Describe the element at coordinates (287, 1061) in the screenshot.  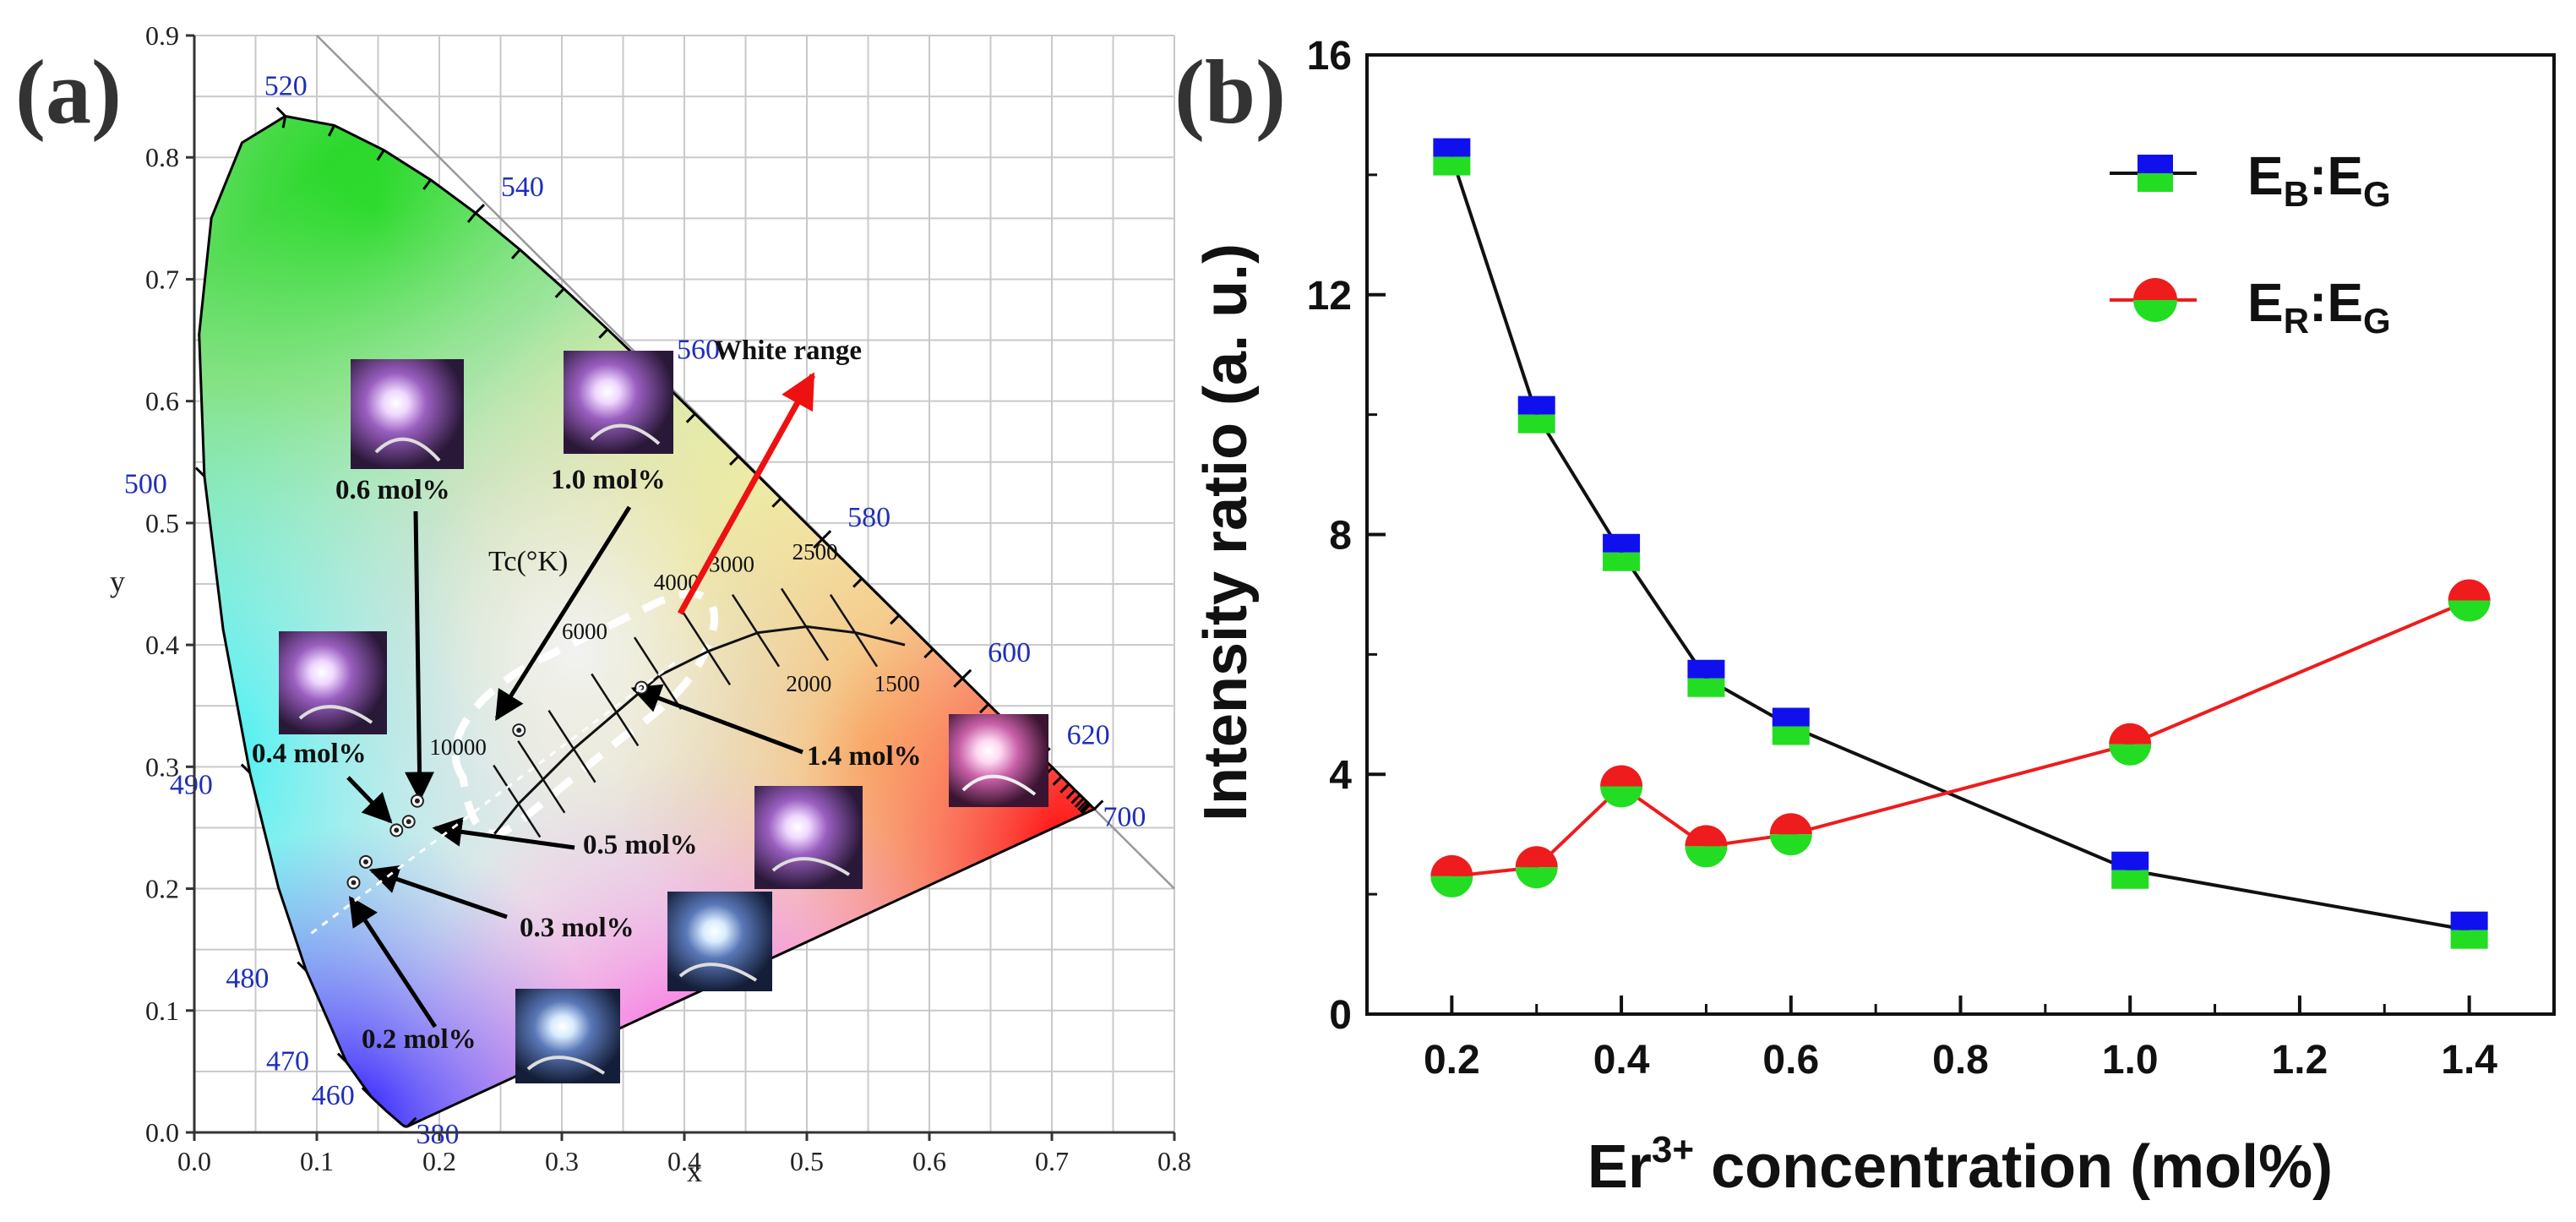
I see `wavelength-label-470: 470` at that location.